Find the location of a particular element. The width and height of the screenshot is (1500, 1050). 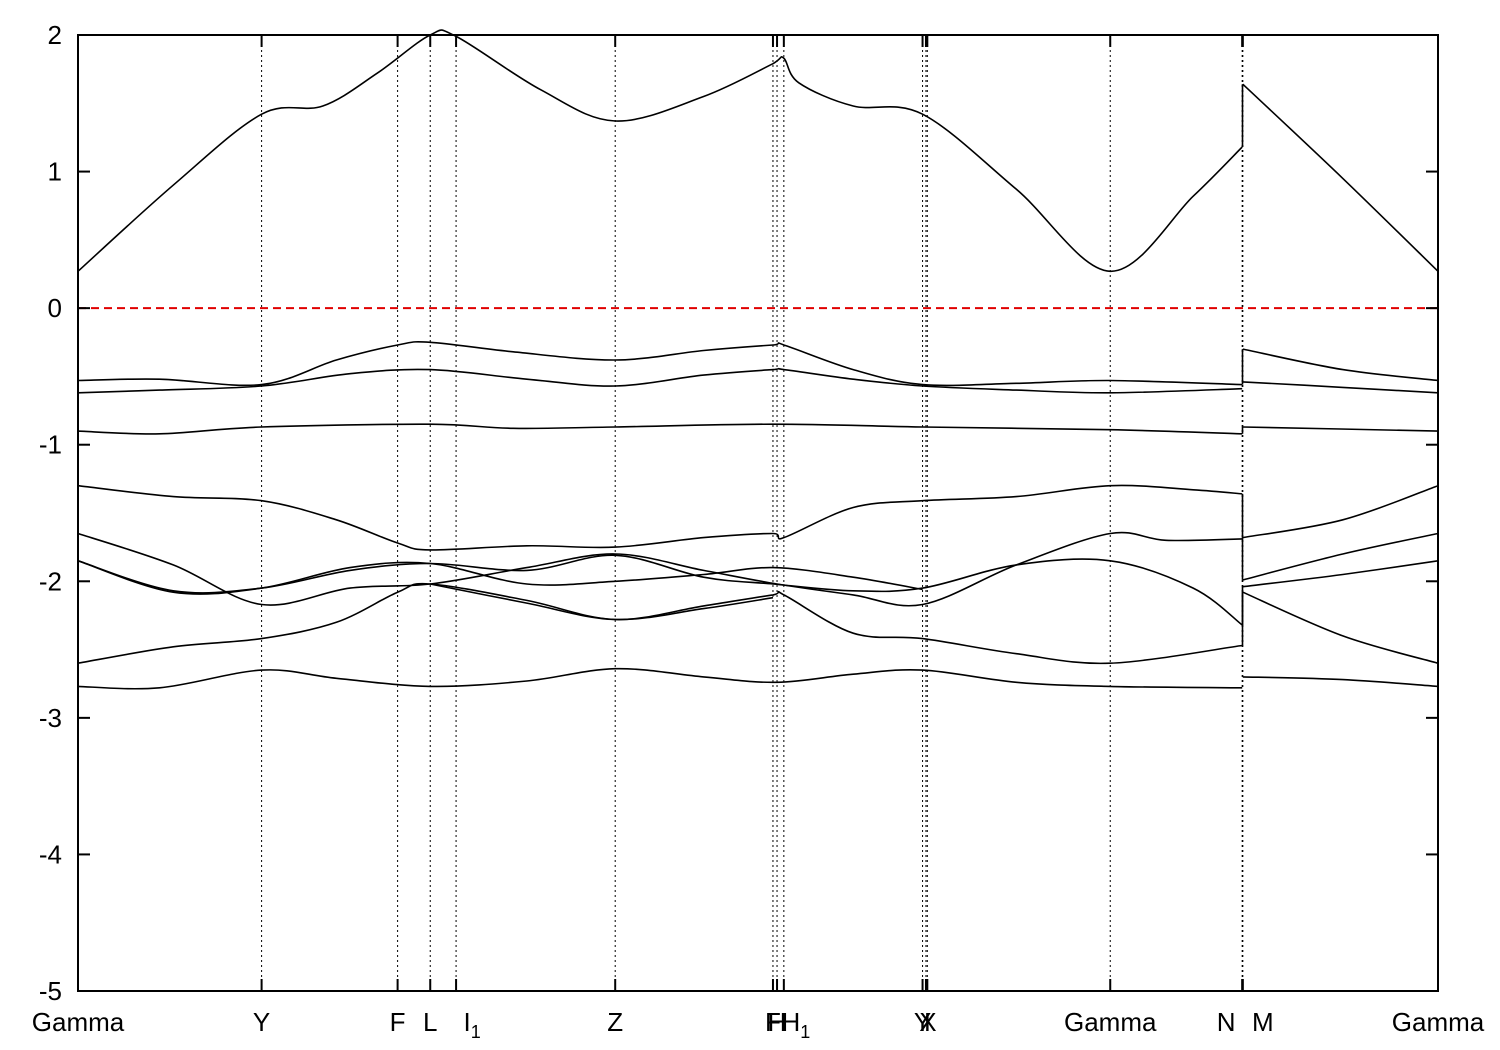

x-tick-label: X is located at coordinates (927, 1022).